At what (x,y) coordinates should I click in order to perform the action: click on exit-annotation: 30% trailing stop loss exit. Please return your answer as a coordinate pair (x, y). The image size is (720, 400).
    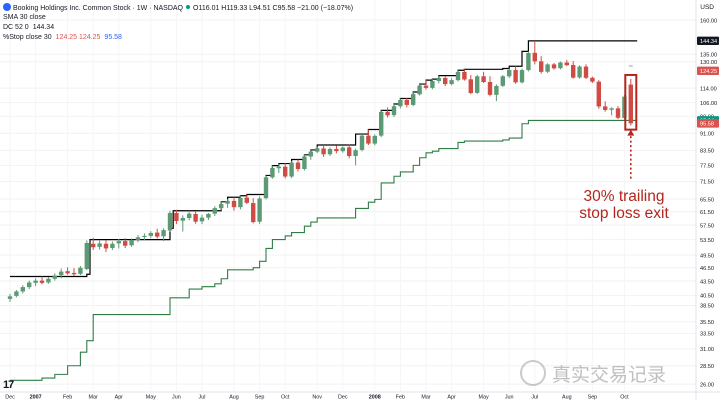
    Looking at the image, I should click on (624, 205).